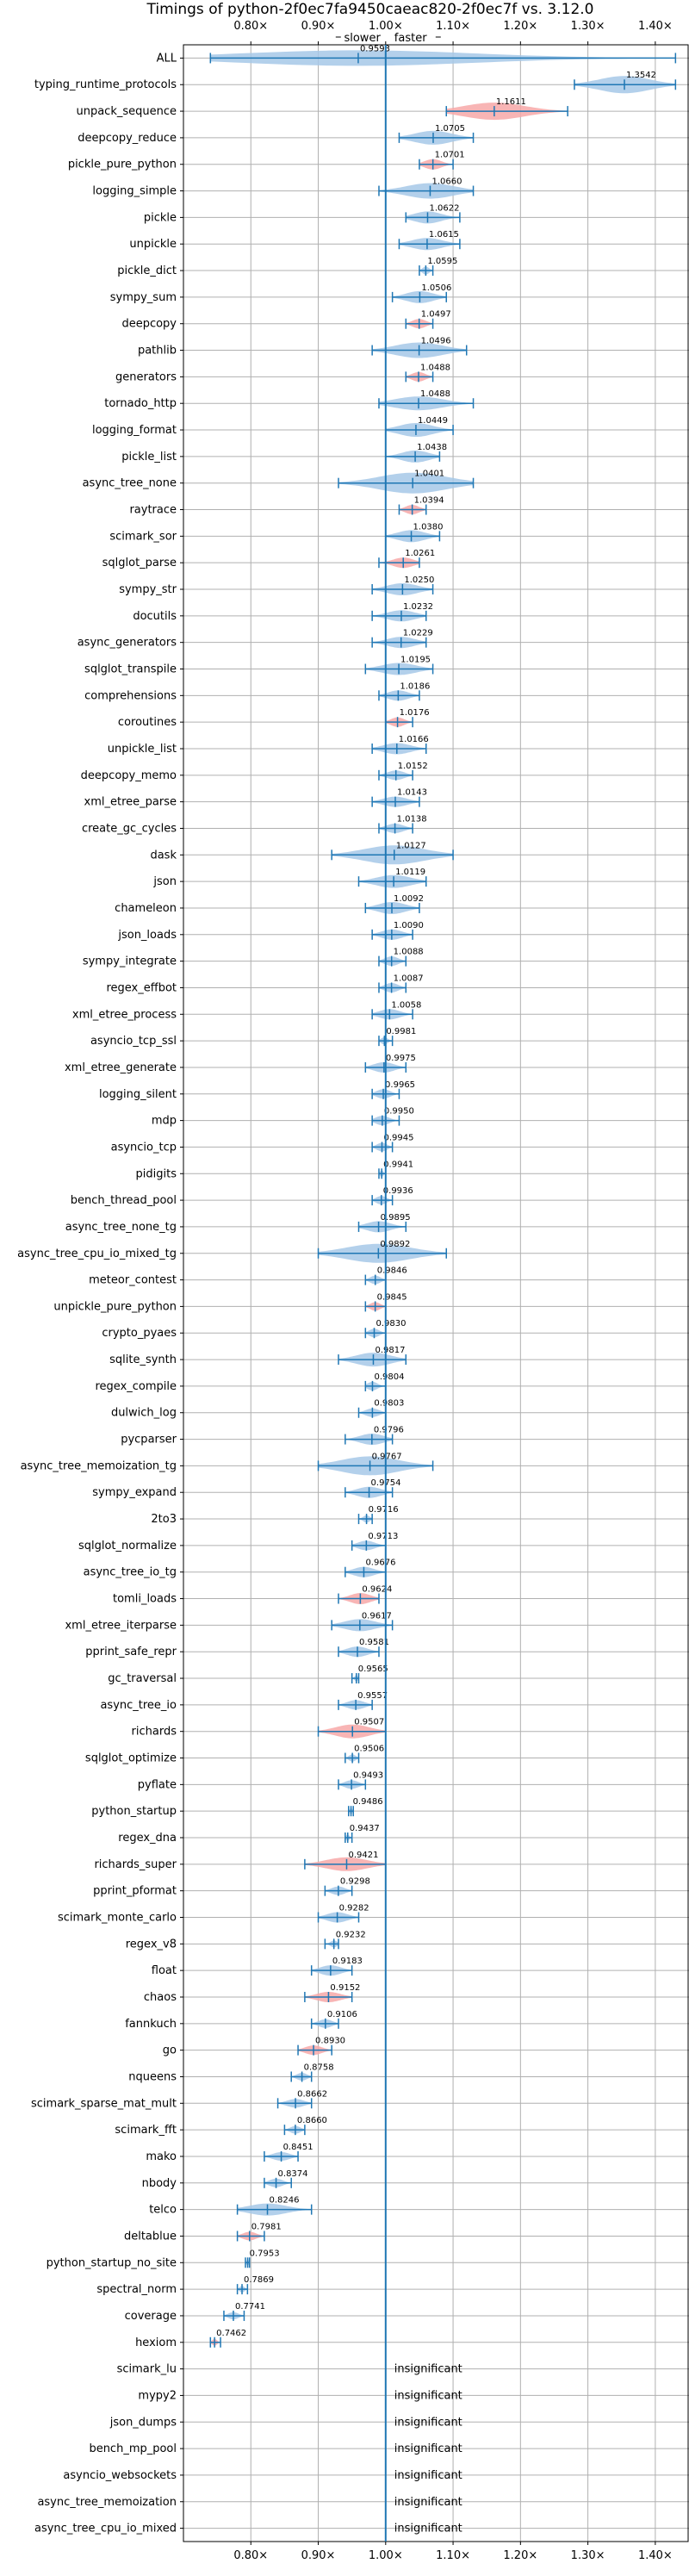 The image size is (689, 2576). I want to click on value-label: 0.9975, so click(401, 1059).